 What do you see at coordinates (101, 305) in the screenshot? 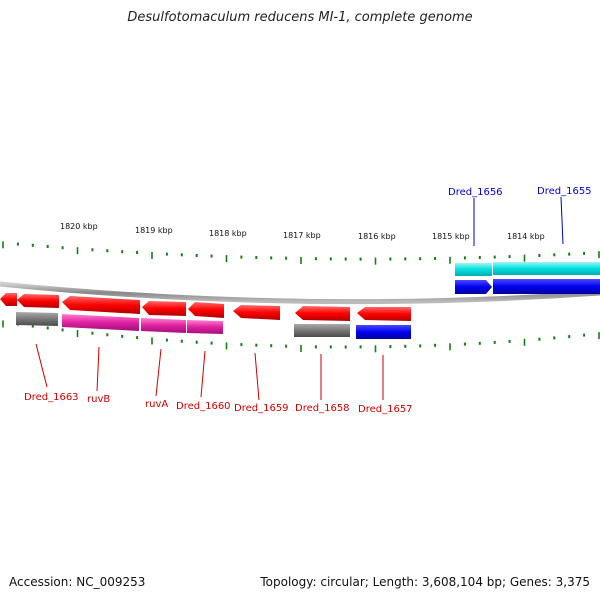
I see `gene-arrow-ruvb` at bounding box center [101, 305].